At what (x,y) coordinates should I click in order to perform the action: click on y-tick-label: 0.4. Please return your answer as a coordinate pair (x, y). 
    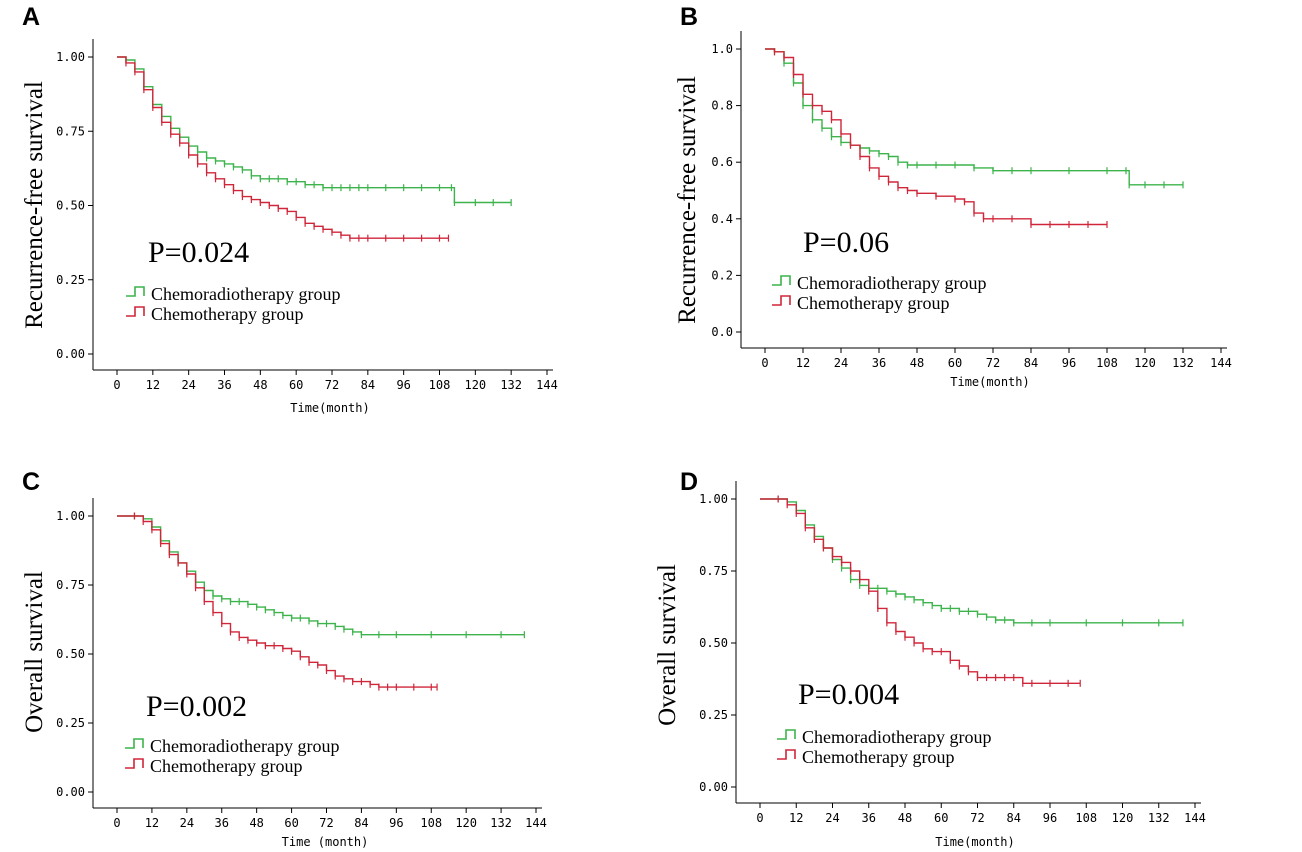
    Looking at the image, I should click on (722, 219).